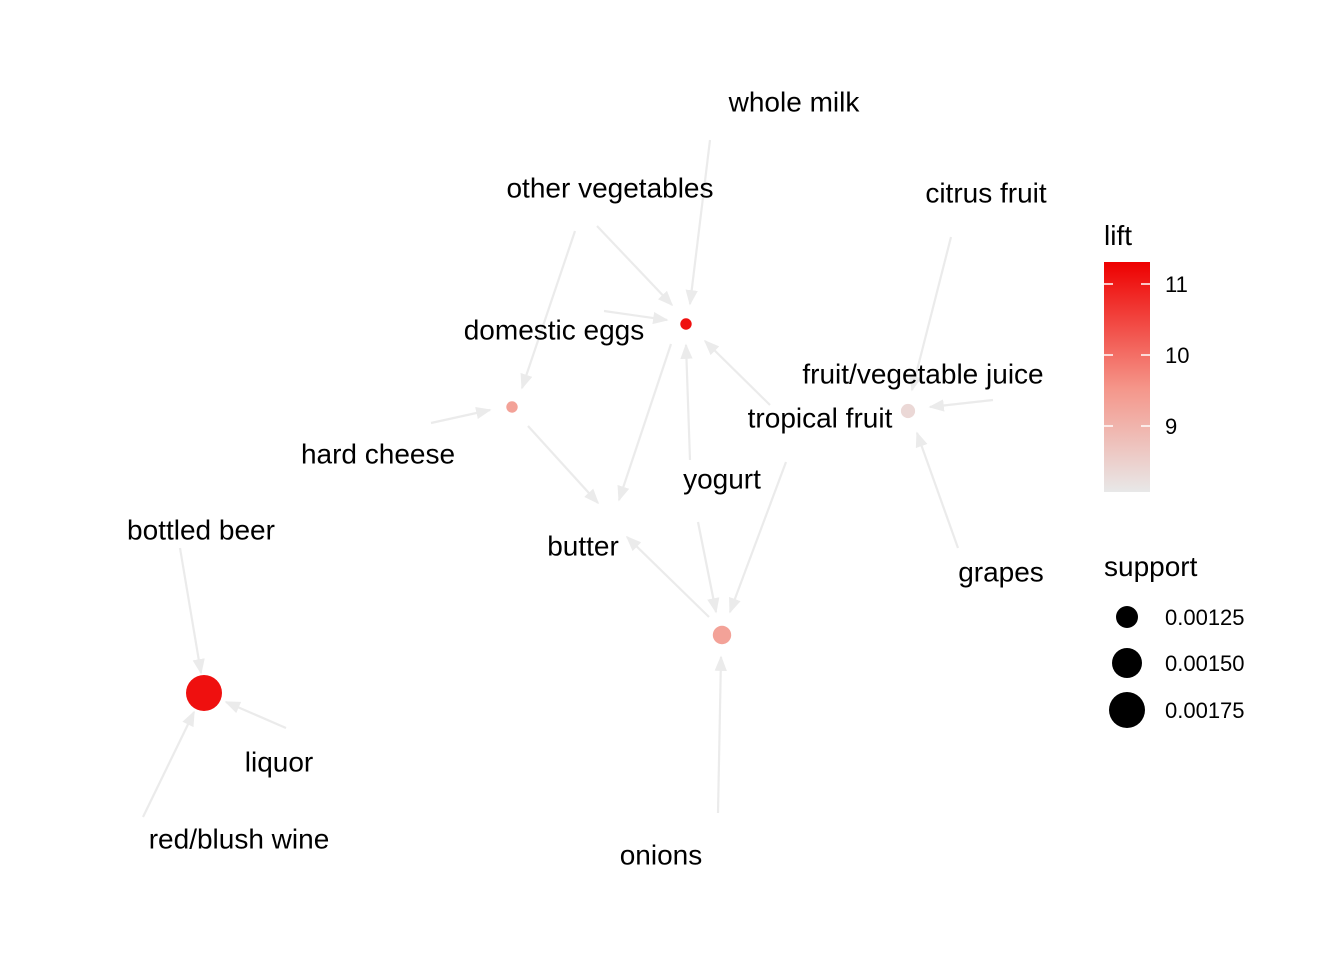  What do you see at coordinates (583, 546) in the screenshot?
I see `item-label-butter: butter` at bounding box center [583, 546].